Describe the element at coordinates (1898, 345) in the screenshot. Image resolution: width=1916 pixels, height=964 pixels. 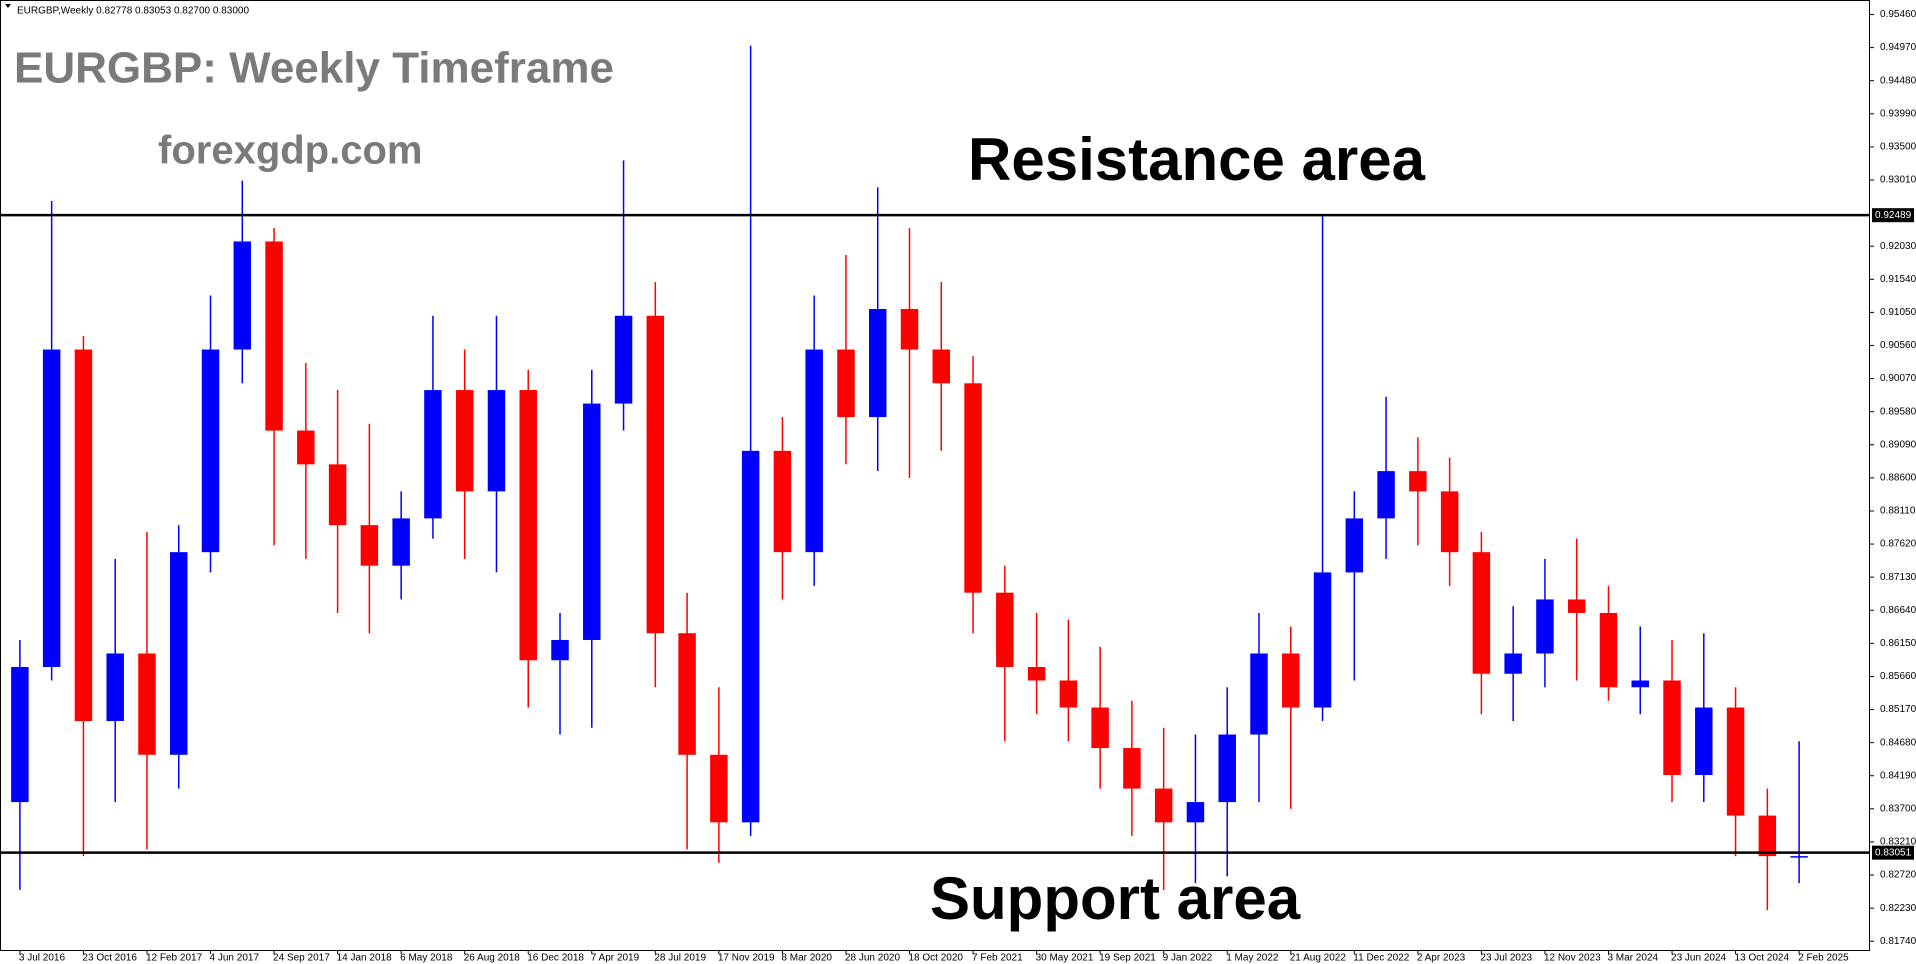
I see `y-tick-label: 0.90560` at that location.